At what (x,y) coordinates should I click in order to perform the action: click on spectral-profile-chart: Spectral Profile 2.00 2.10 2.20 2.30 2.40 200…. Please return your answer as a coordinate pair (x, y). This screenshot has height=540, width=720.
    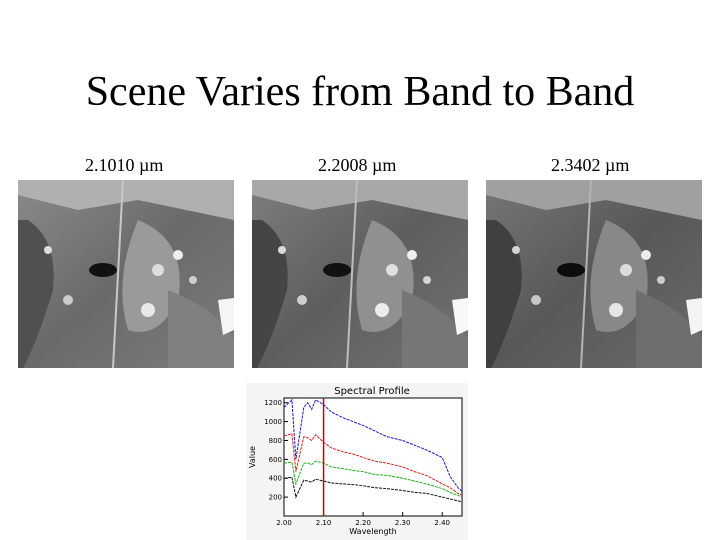
    Looking at the image, I should click on (355, 461).